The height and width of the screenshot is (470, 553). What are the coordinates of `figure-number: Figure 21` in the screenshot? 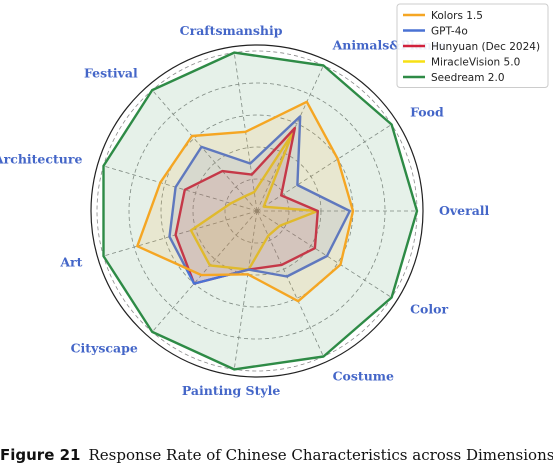 It's located at (40, 455).